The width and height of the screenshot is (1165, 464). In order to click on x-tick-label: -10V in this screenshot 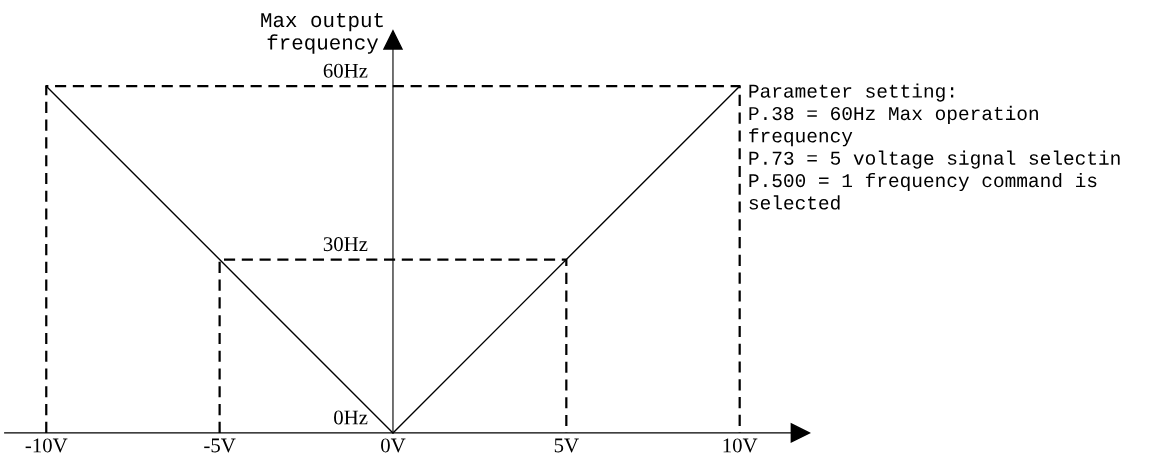, I will do `click(46, 445)`.